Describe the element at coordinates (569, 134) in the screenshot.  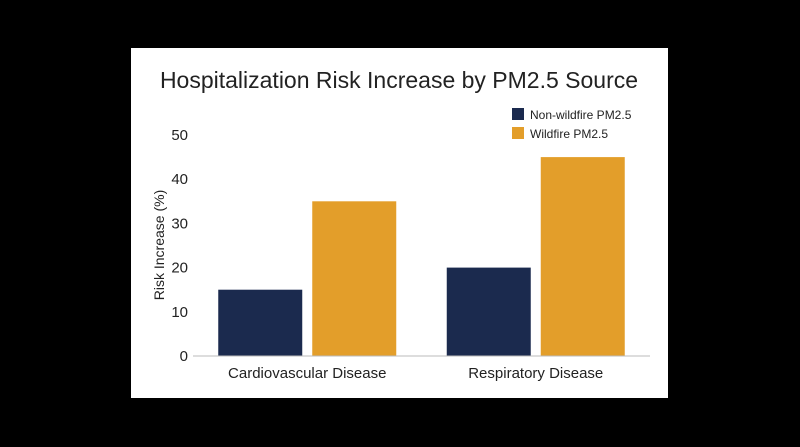
I see `legend-entry: Wildfire PM2.5` at that location.